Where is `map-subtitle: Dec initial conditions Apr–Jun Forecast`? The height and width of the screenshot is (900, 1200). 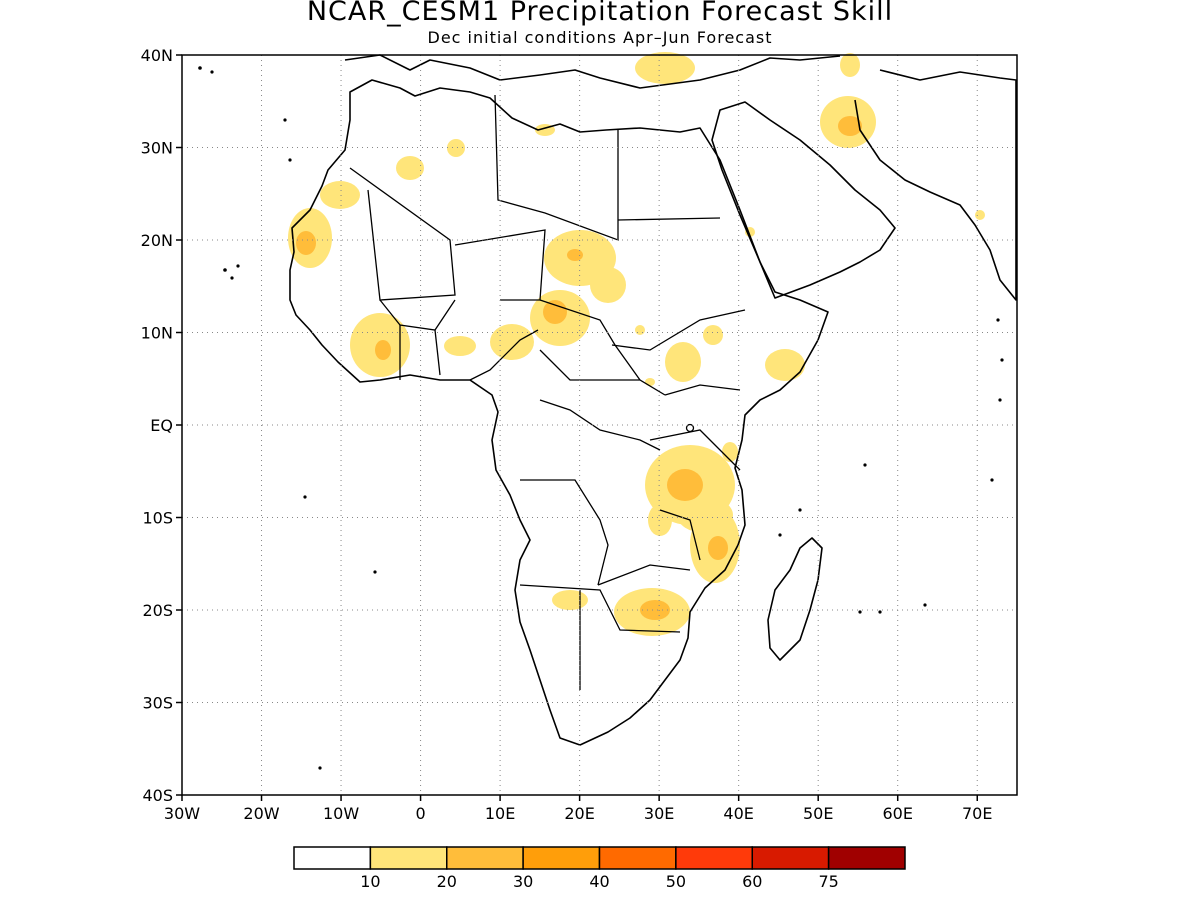 map-subtitle: Dec initial conditions Apr–Jun Forecast is located at coordinates (600, 37).